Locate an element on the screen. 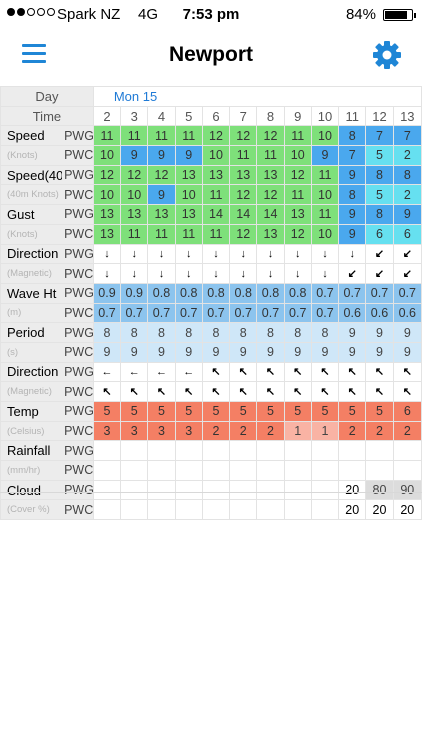  forecast-row: Cloud PWG 20 80 90 is located at coordinates (211, 490).